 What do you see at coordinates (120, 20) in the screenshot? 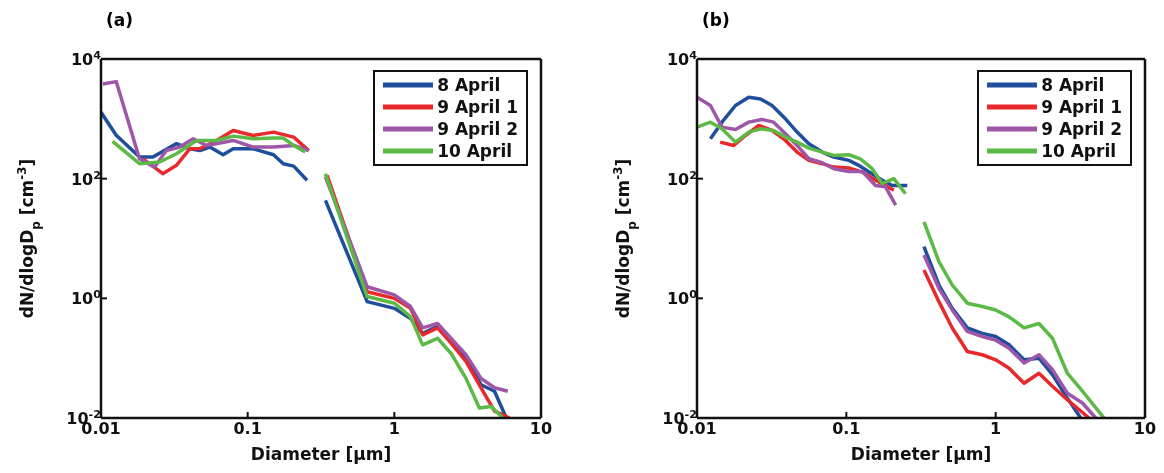
I see `chart-title: (a)` at bounding box center [120, 20].